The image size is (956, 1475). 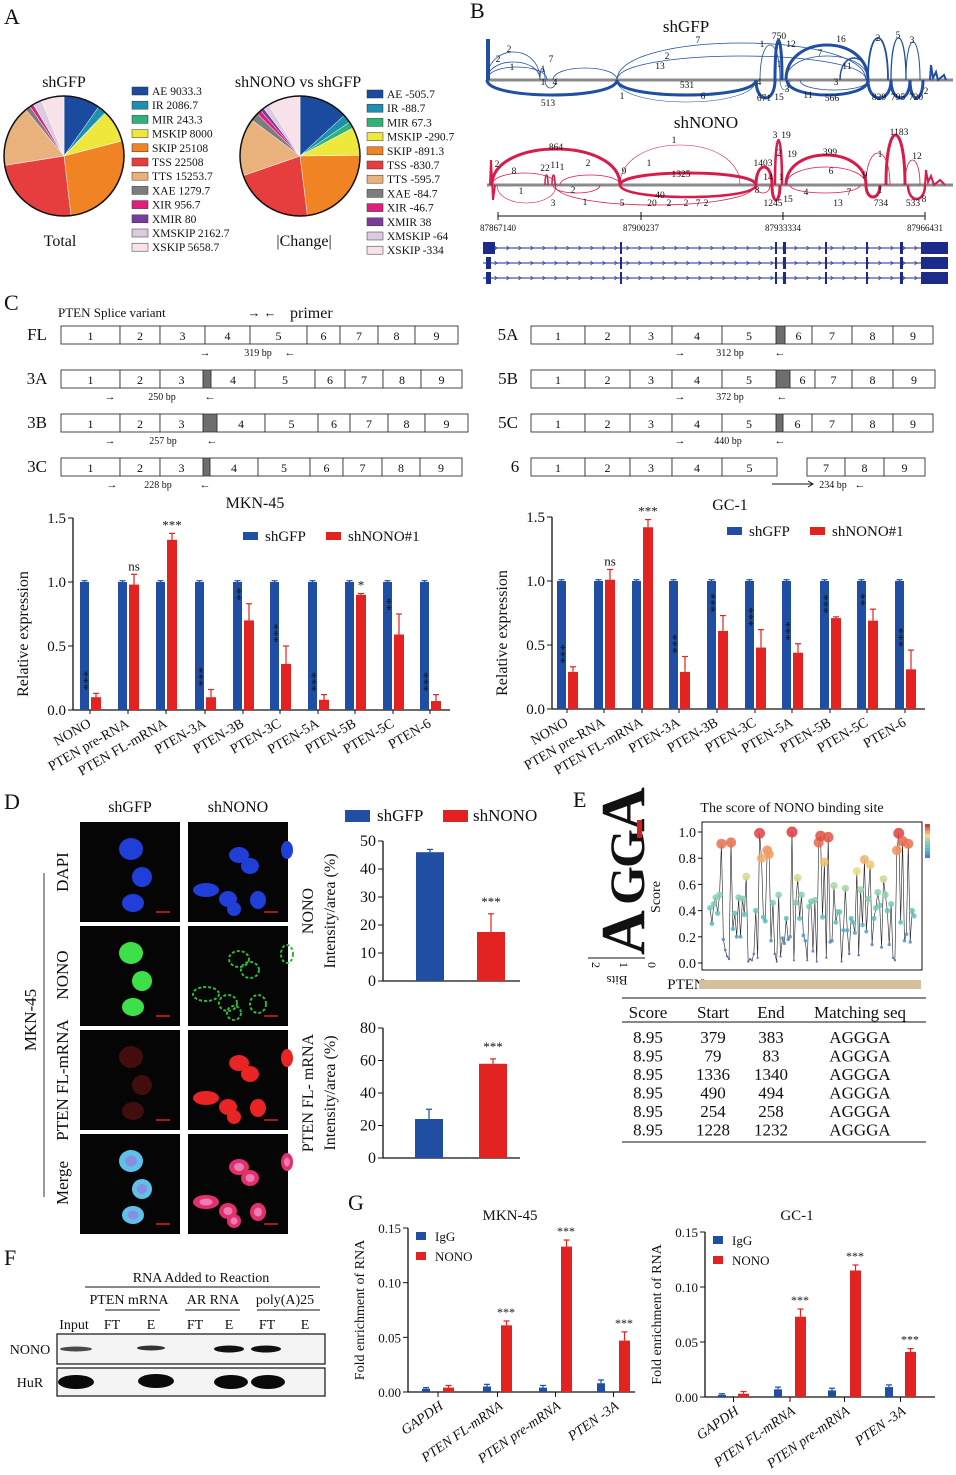 What do you see at coordinates (454, 1256) in the screenshot?
I see `legend-label: NONO` at bounding box center [454, 1256].